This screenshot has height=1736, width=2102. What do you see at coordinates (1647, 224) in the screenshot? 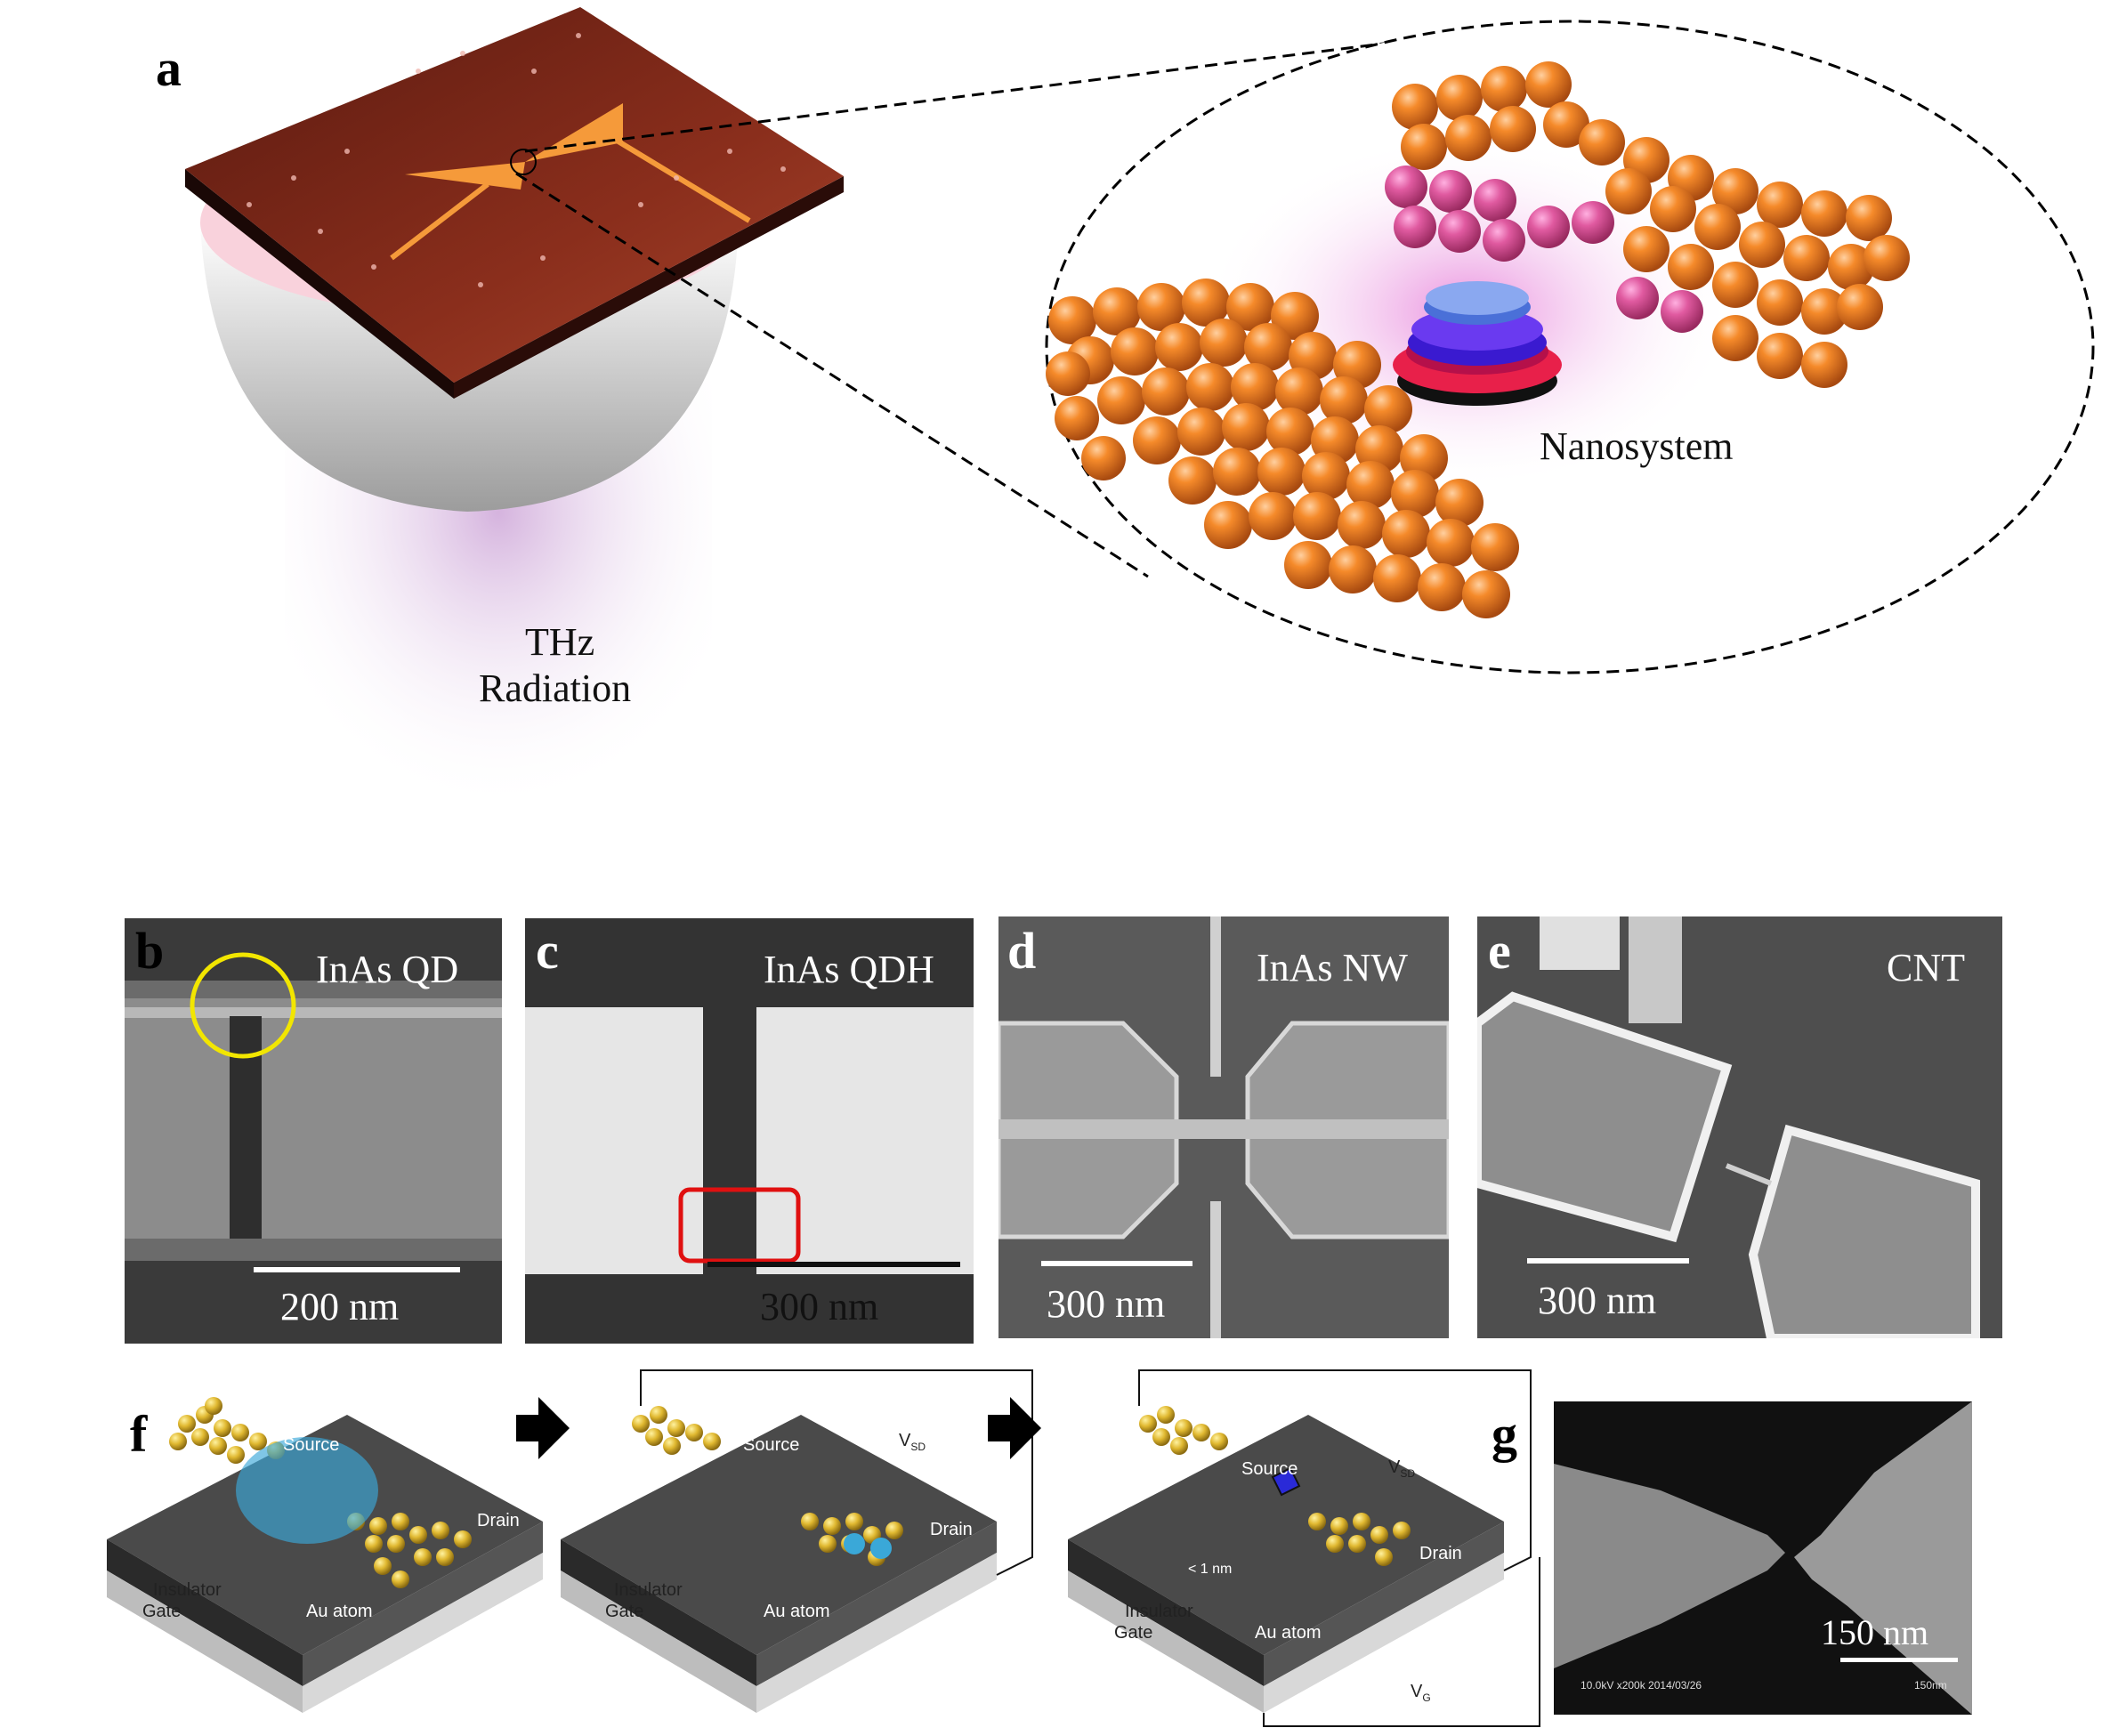
I see `back-electrode` at bounding box center [1647, 224].